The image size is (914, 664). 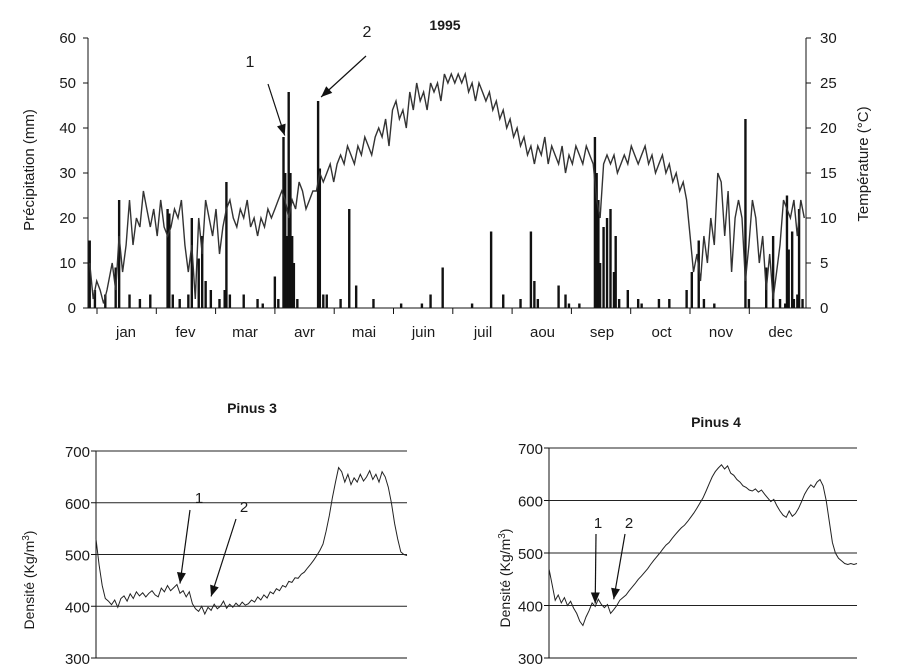 I want to click on pinus3-axis-label: Densité (Kg/m3), so click(x=29, y=580).